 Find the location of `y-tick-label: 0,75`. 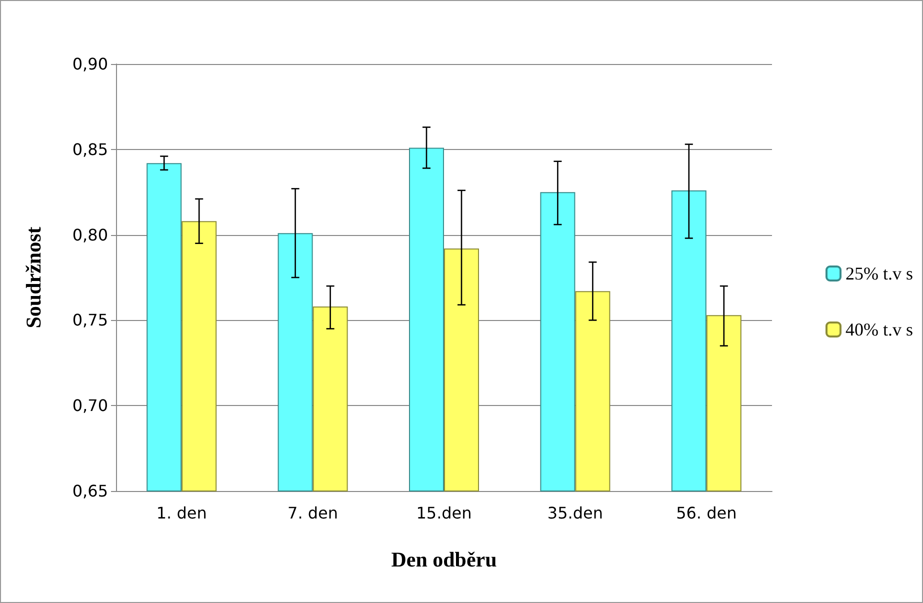

y-tick-label: 0,75 is located at coordinates (90, 320).